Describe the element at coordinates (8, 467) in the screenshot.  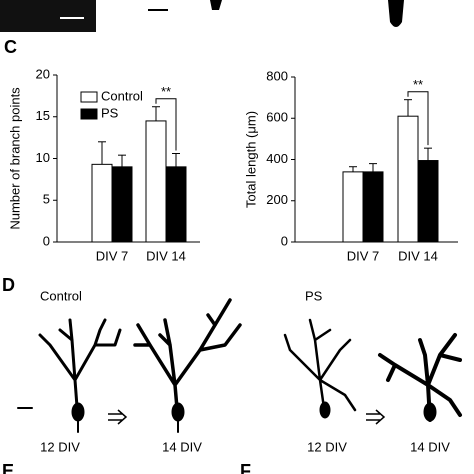
I see `panel-label: E` at that location.